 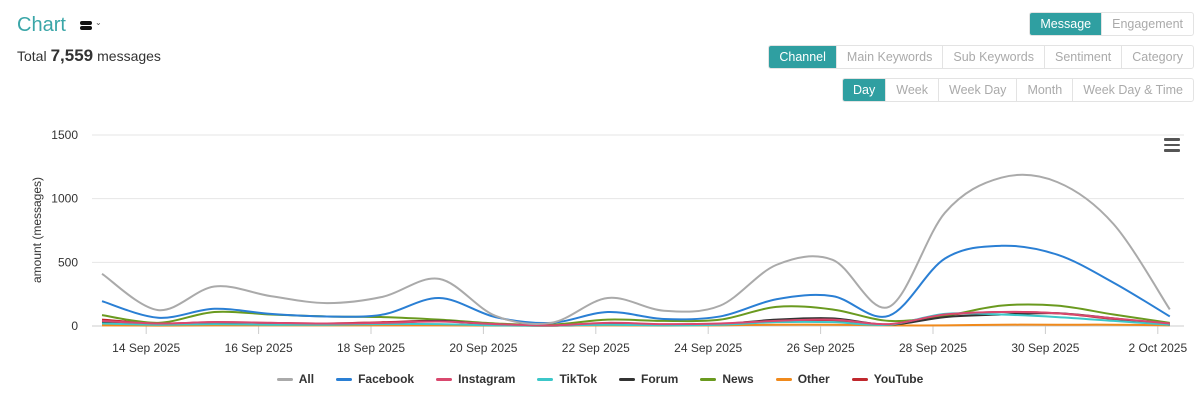 What do you see at coordinates (72, 55) in the screenshot?
I see `total-value: 7,559` at bounding box center [72, 55].